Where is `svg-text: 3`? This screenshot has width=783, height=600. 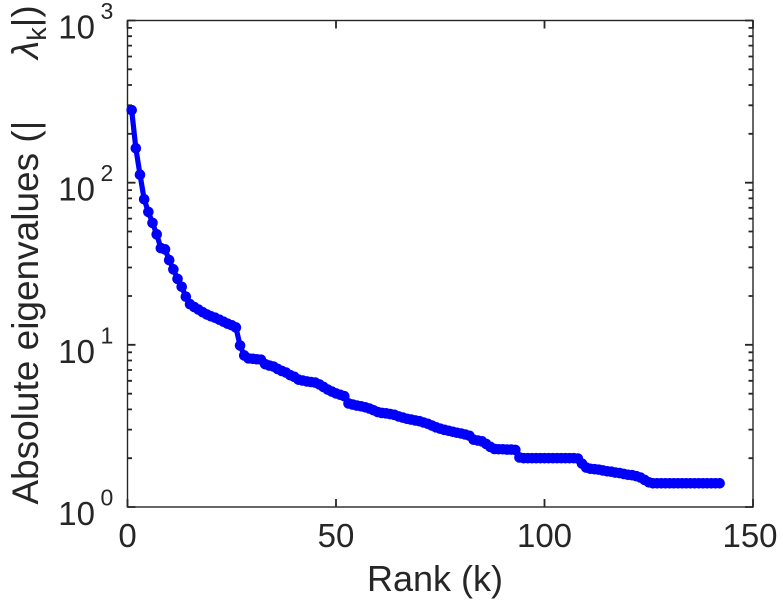 svg-text: 3 is located at coordinates (107, 12).